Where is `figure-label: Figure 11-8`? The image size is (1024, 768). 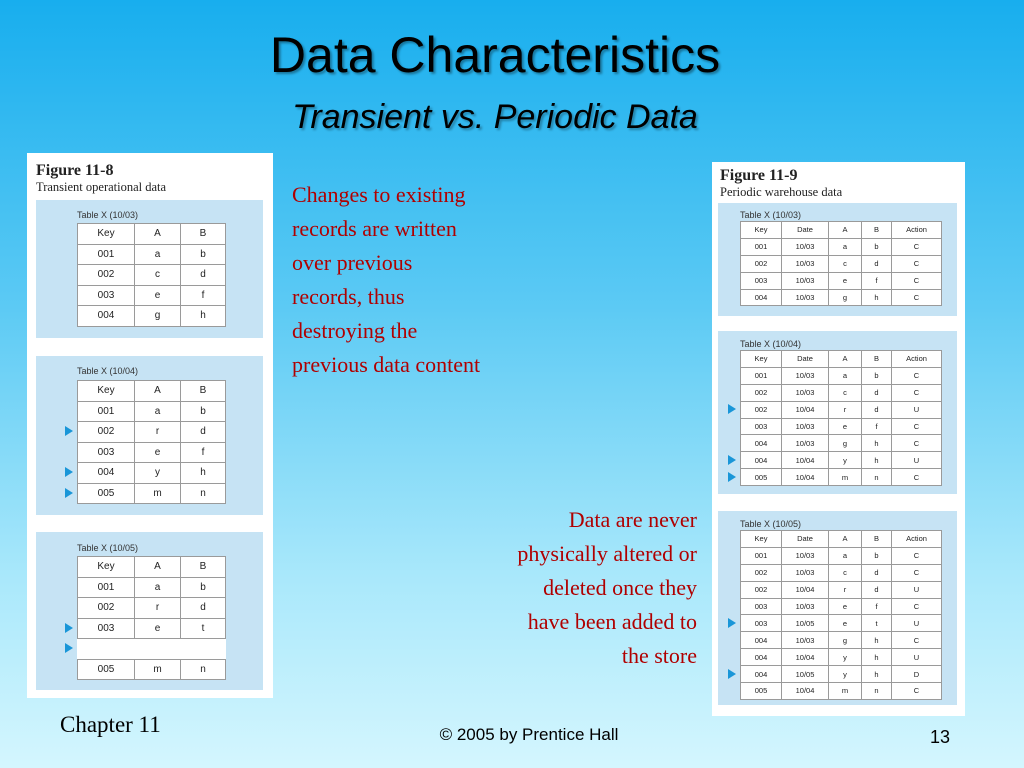
figure-label: Figure 11-8 is located at coordinates (75, 170).